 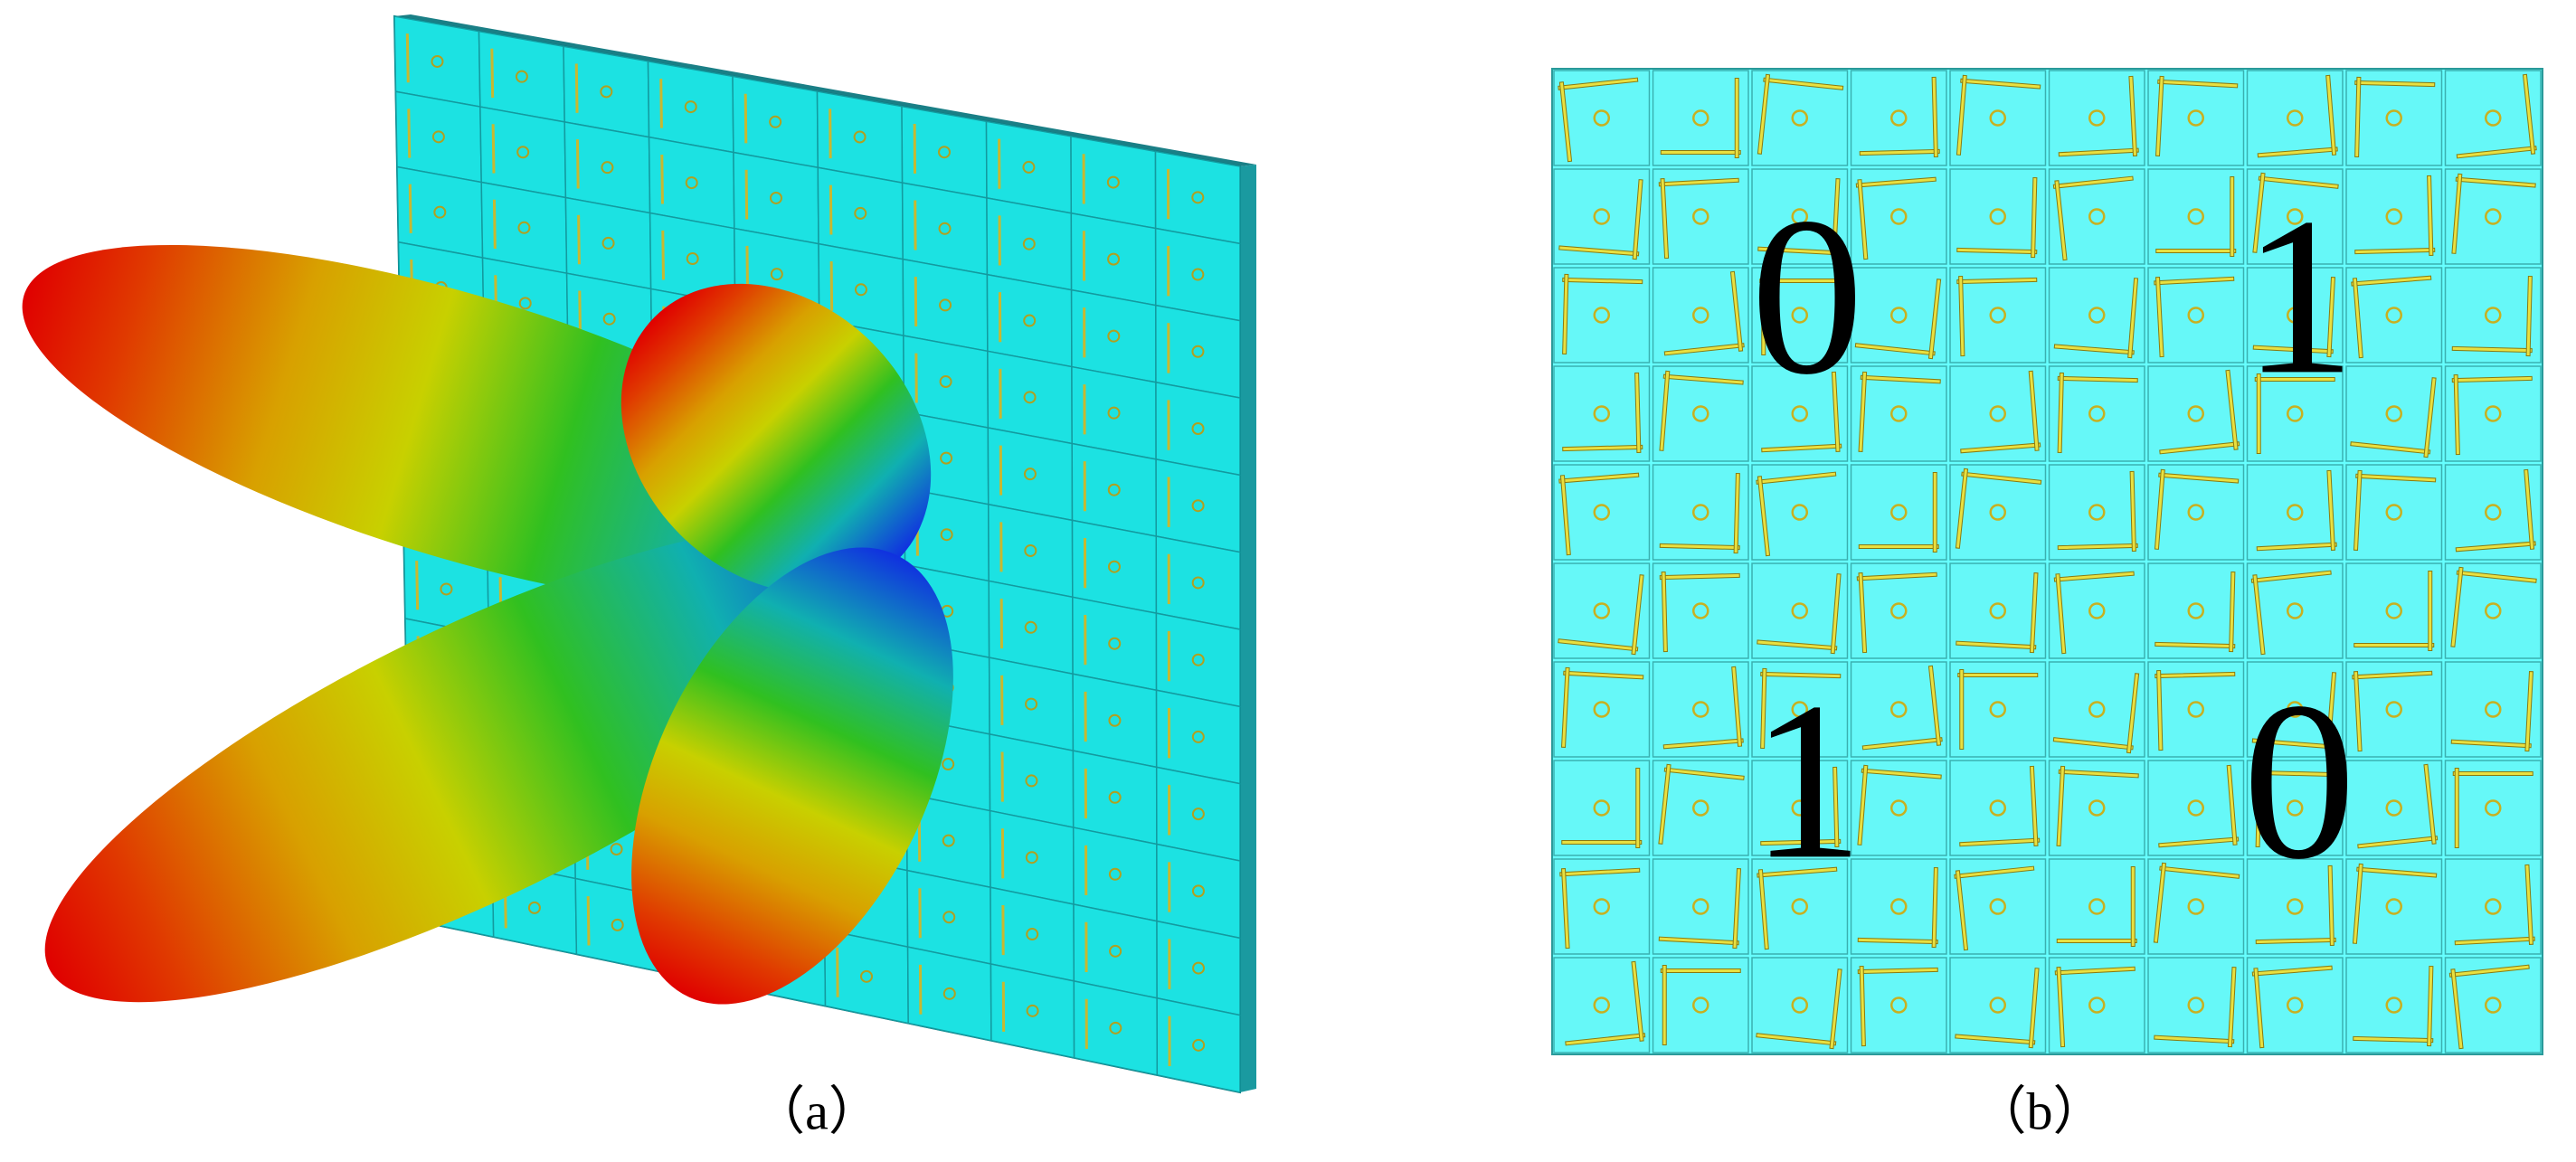 What do you see at coordinates (2039, 1111) in the screenshot?
I see `caption: （b）` at bounding box center [2039, 1111].